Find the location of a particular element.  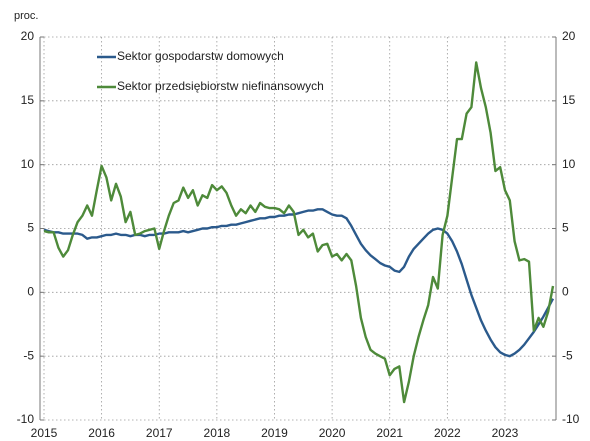

y2-tick-label: 20 is located at coordinates (569, 36).